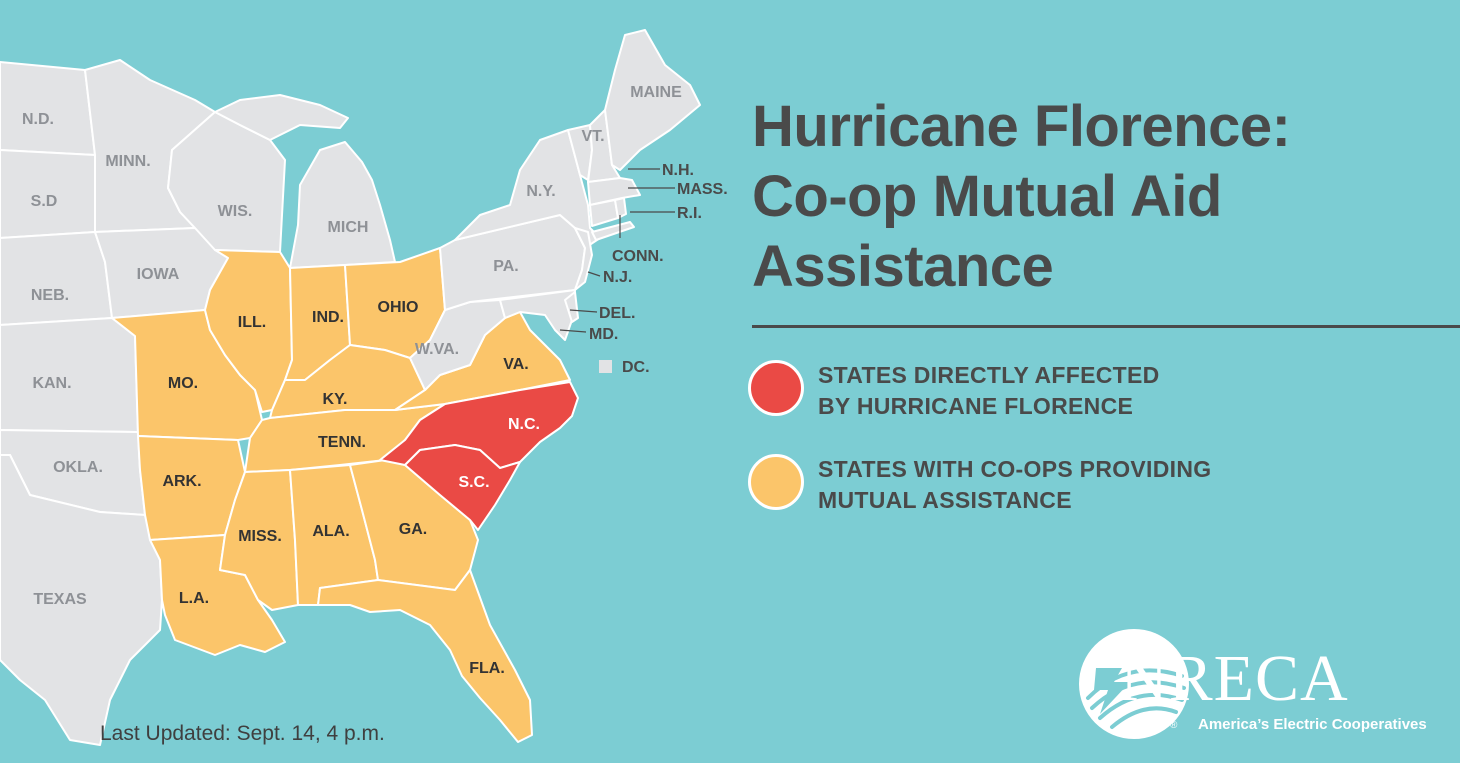  Describe the element at coordinates (348, 227) in the screenshot. I see `label-mich: MICH` at that location.